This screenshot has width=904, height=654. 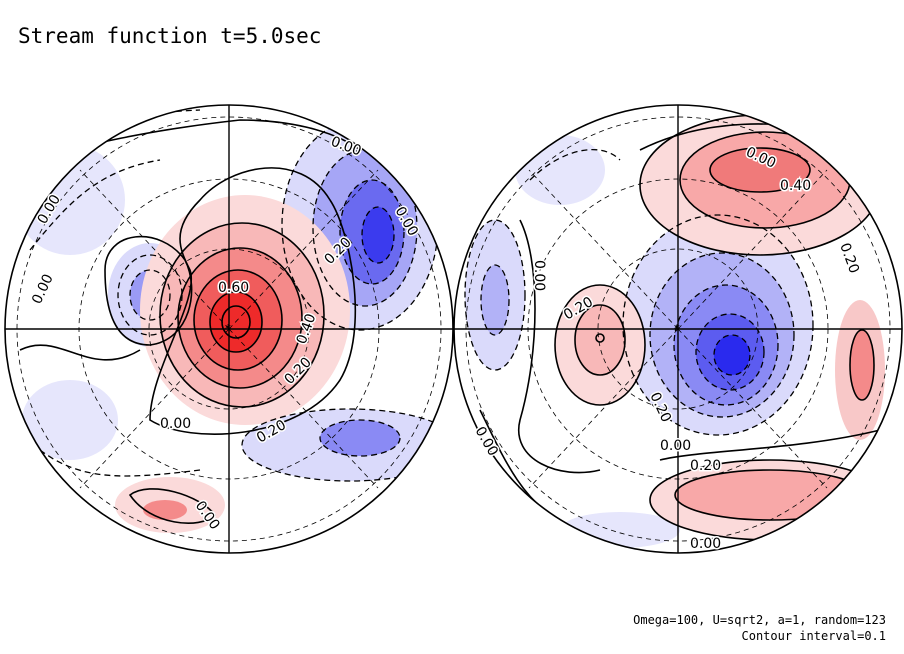 I want to click on left-contour-label: 0.00, so click(x=175, y=424).